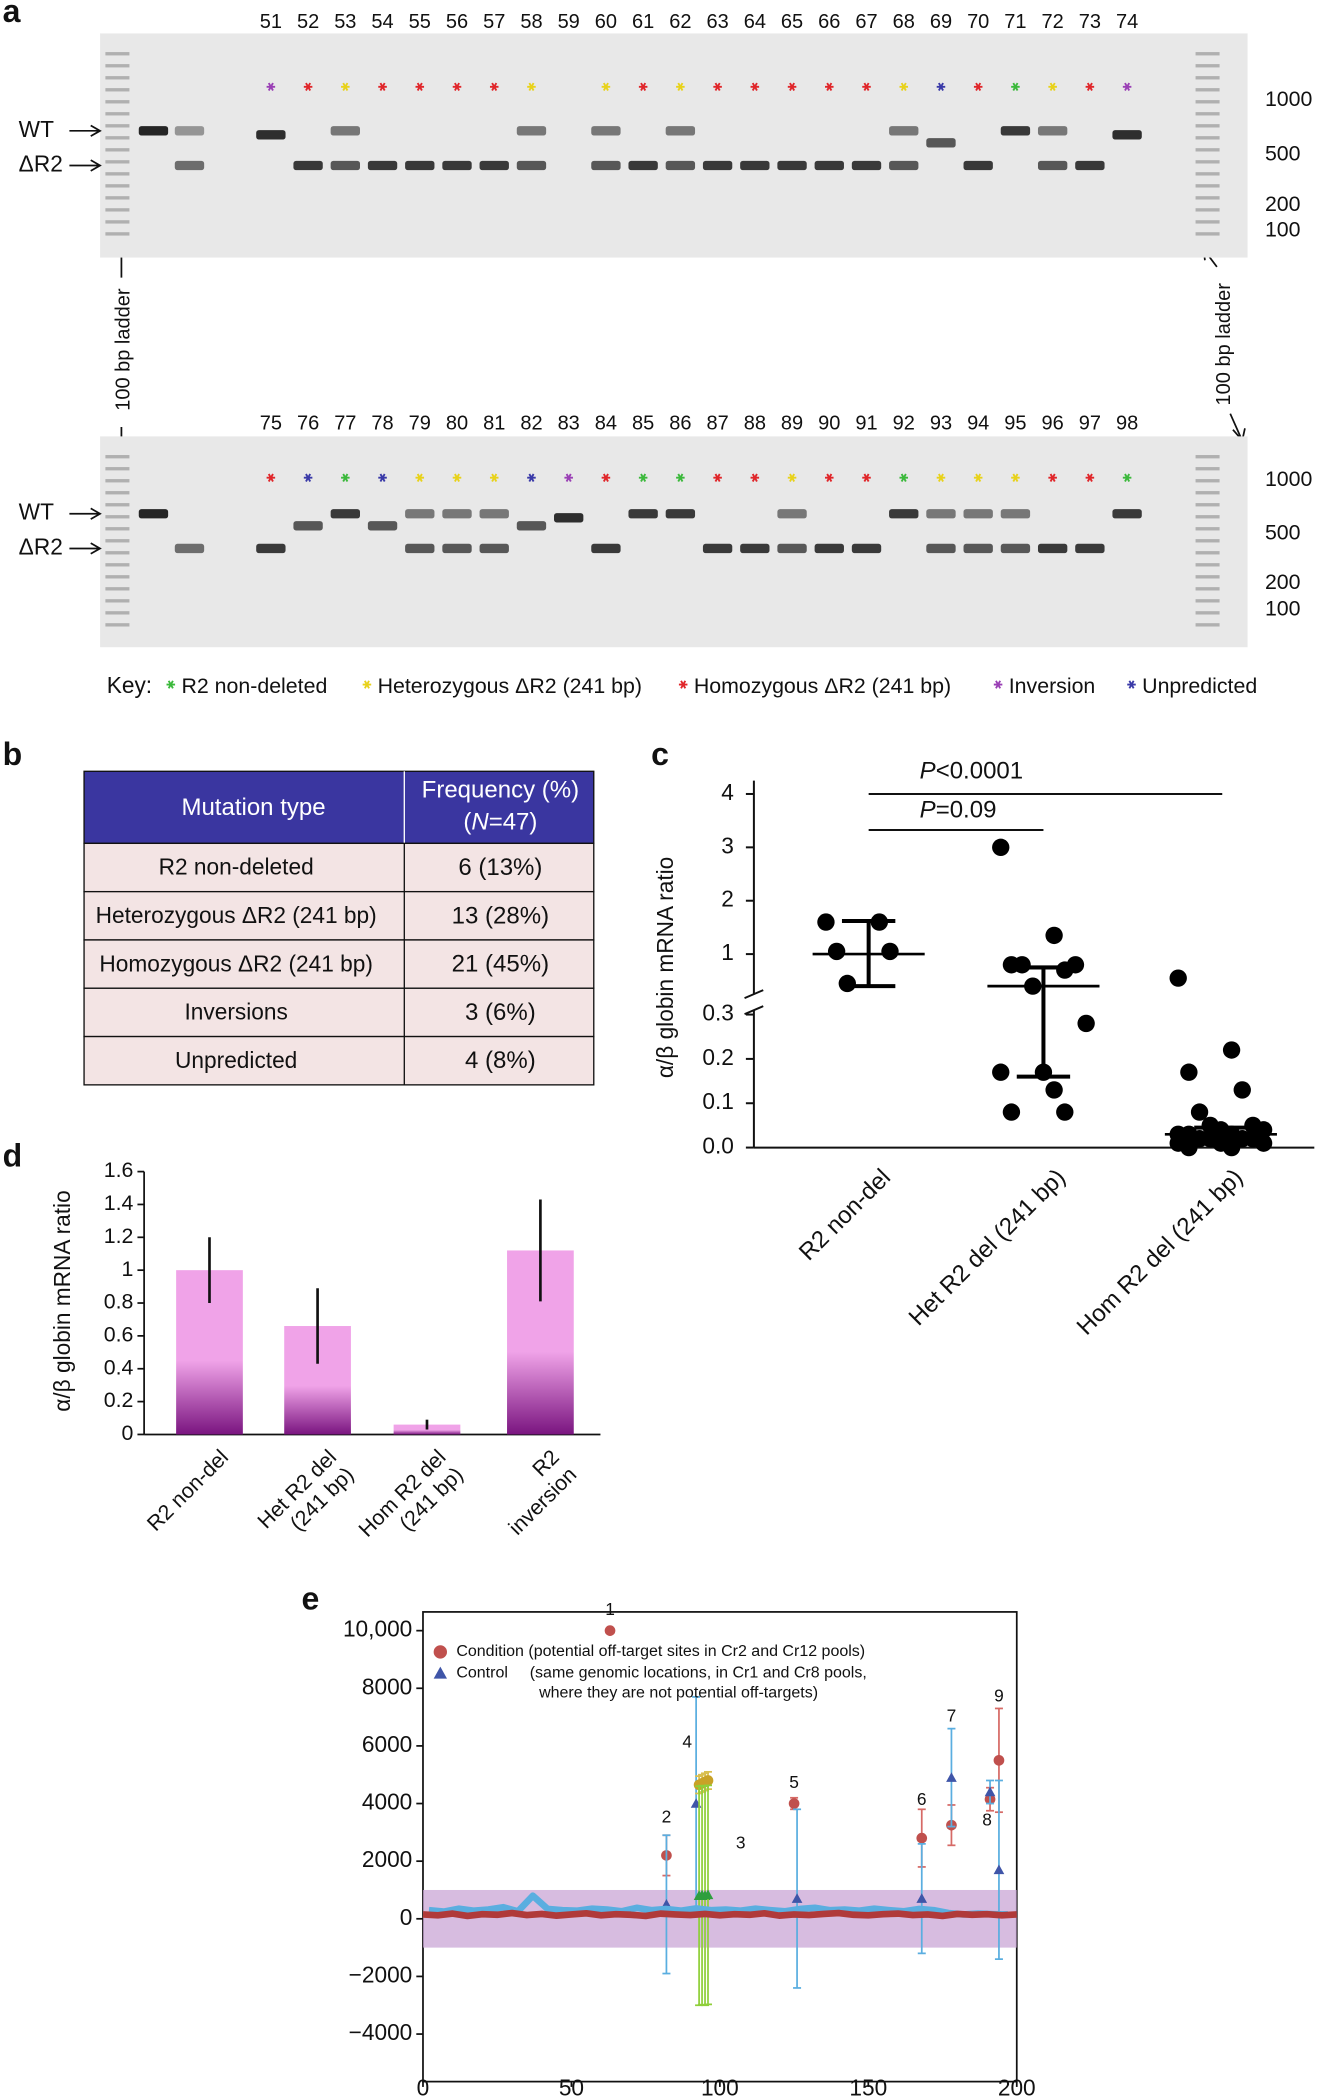 The height and width of the screenshot is (2099, 1341). I want to click on table-cell: Homozygous ΔR2 (241 bp), so click(235, 963).